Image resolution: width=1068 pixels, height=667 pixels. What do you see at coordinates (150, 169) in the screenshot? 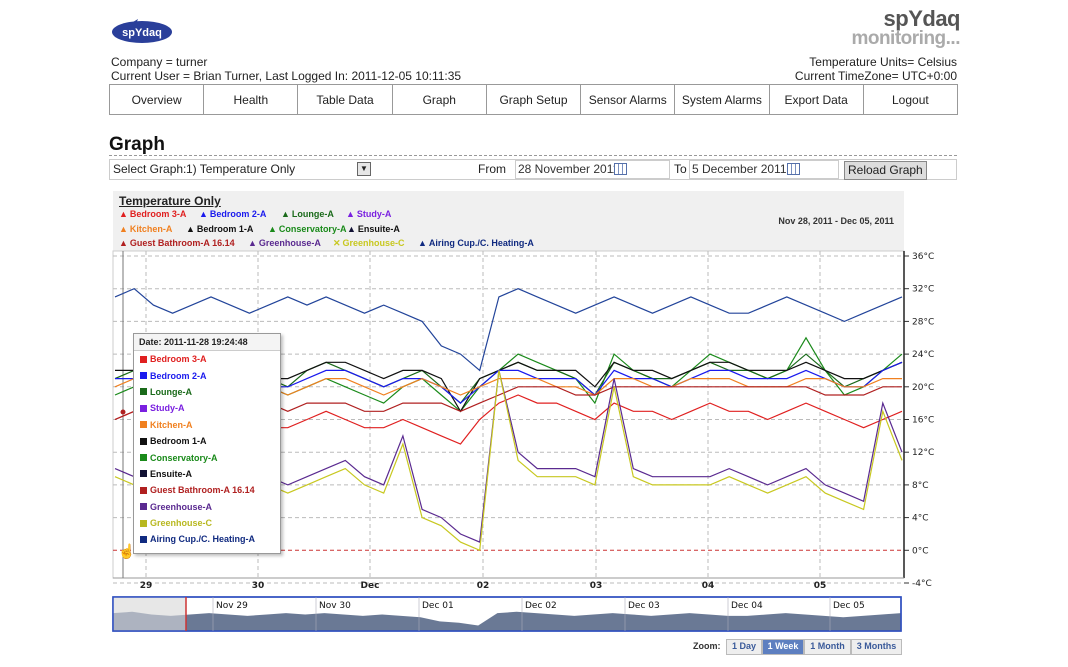
I see `select-graph-label: Select Graph:` at bounding box center [150, 169].